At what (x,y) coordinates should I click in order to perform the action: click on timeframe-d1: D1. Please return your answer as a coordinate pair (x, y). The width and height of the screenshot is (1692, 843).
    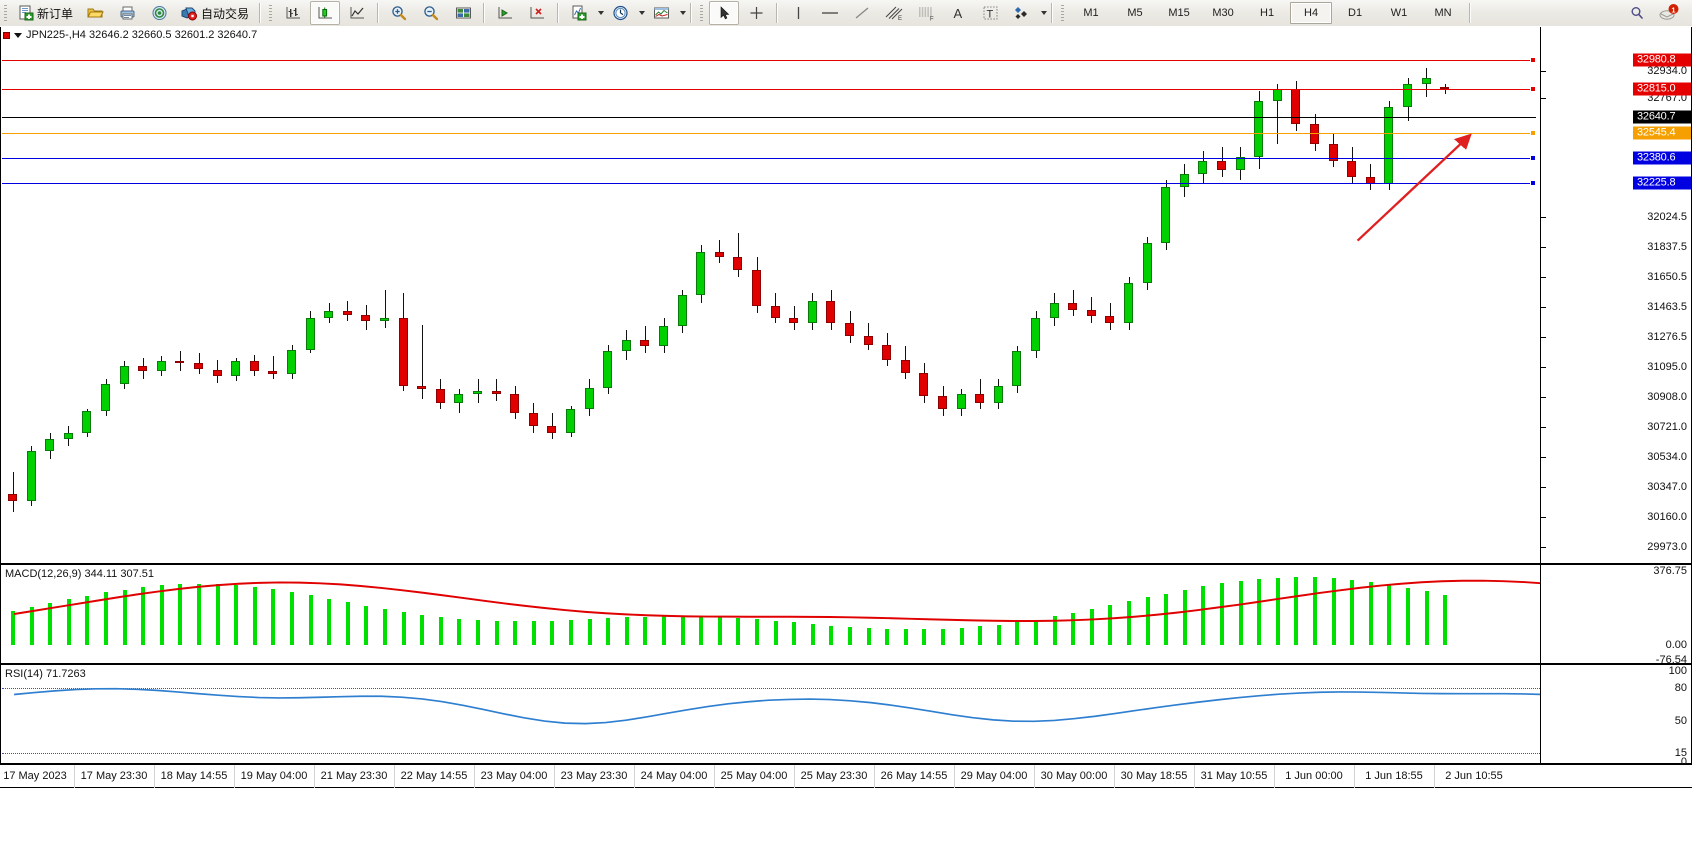
    Looking at the image, I should click on (1355, 13).